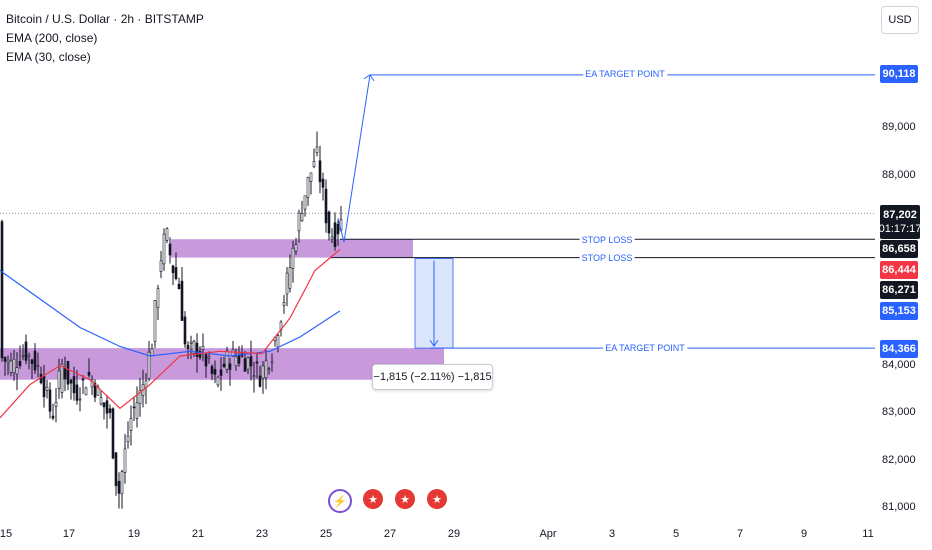  I want to click on ema30-line, so click(170, 333).